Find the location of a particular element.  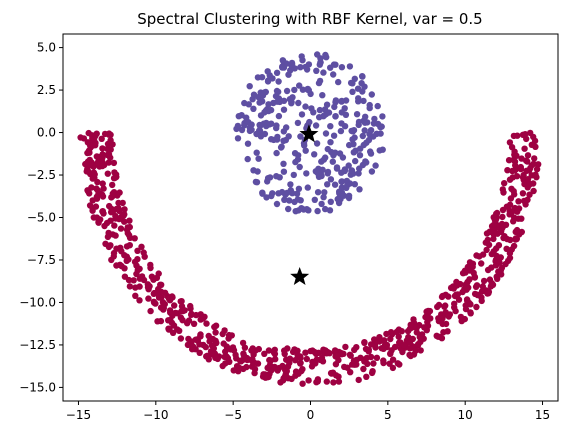

y-tick-label: −5.0 is located at coordinates (41, 218).